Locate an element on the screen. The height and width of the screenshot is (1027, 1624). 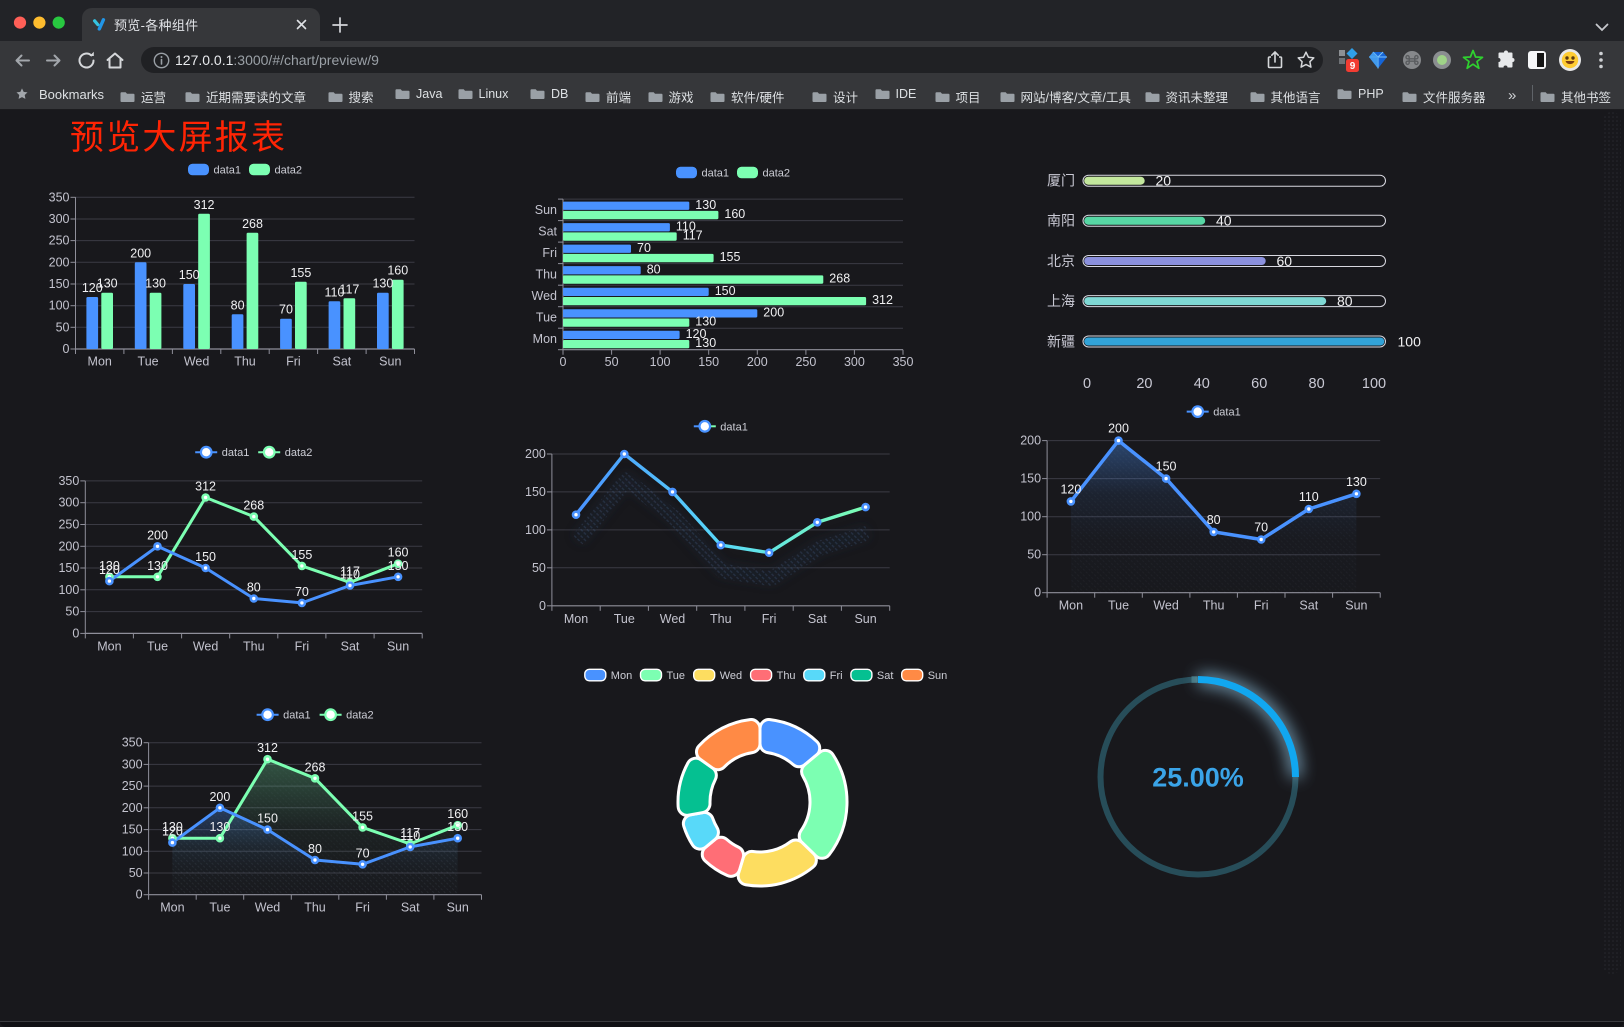
svg-text: 300 is located at coordinates (854, 362).